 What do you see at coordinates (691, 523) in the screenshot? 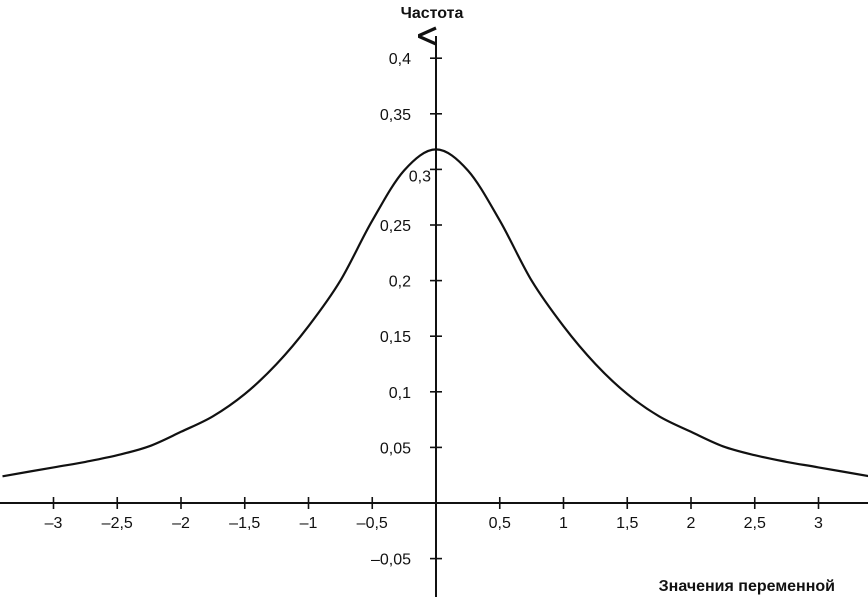
I see `x-tick-label: 2` at bounding box center [691, 523].